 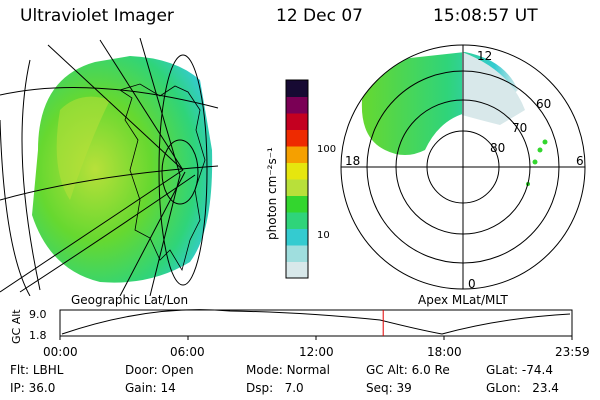 What do you see at coordinates (352, 161) in the screenshot?
I see `mlt-label-18: 18` at bounding box center [352, 161].